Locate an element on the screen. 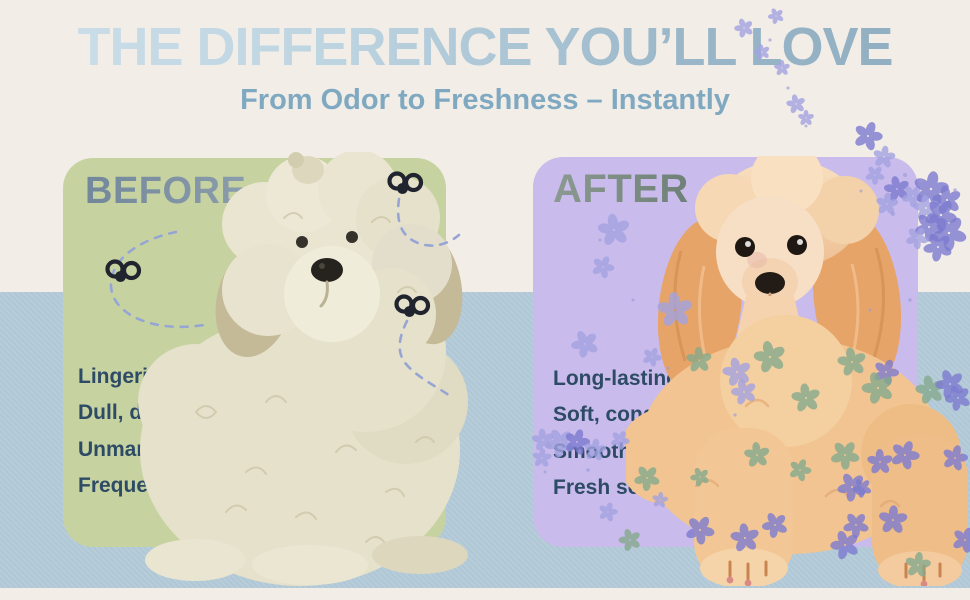 The image size is (970, 600). flower-doodle is located at coordinates (868, 136).